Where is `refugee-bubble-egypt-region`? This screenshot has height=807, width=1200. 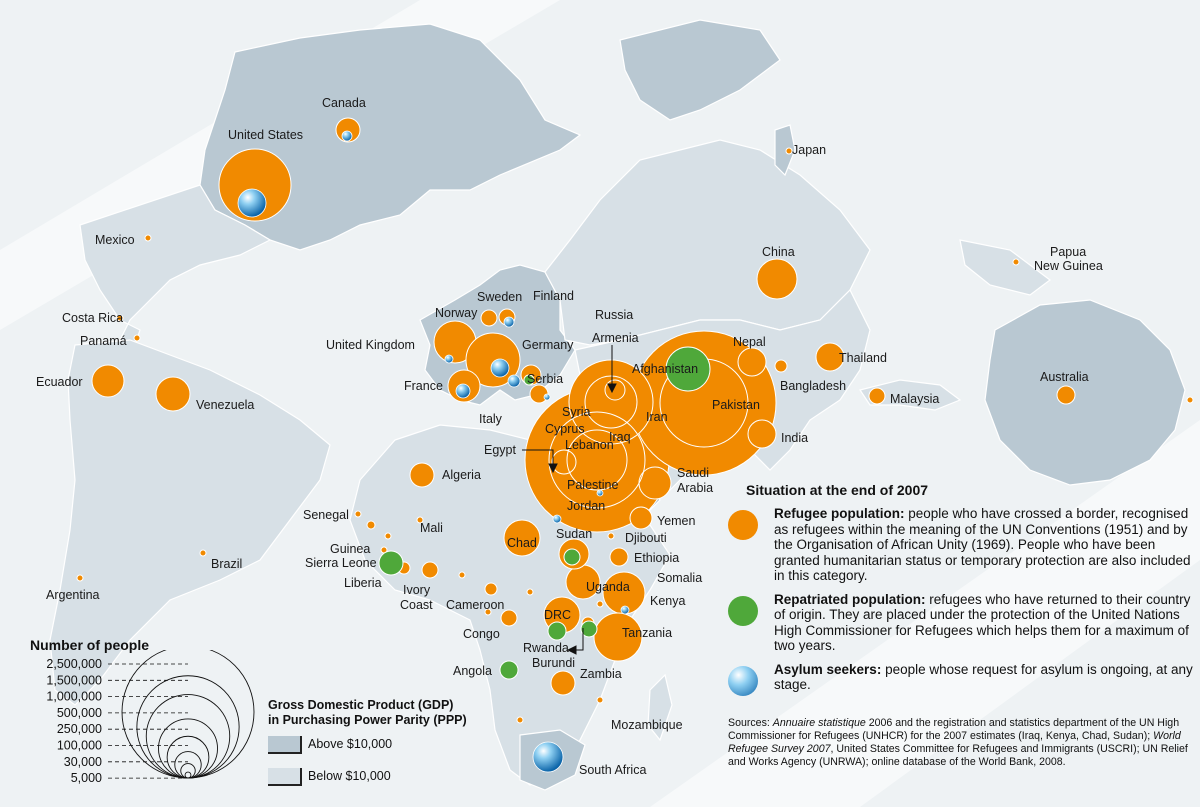
refugee-bubble-egypt-region is located at coordinates (564, 462).